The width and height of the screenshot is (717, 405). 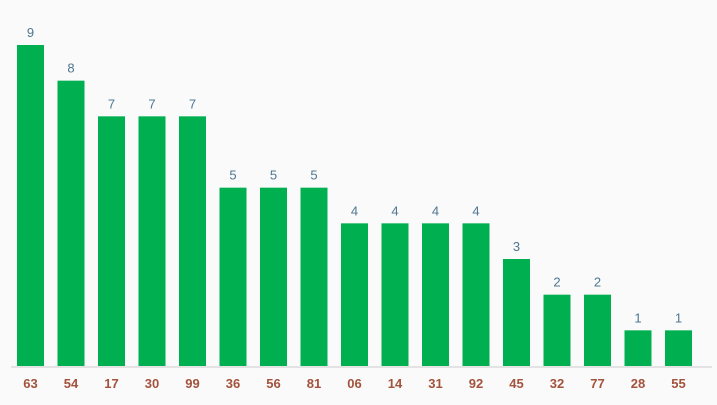 What do you see at coordinates (111, 103) in the screenshot?
I see `value-label-17: 7` at bounding box center [111, 103].